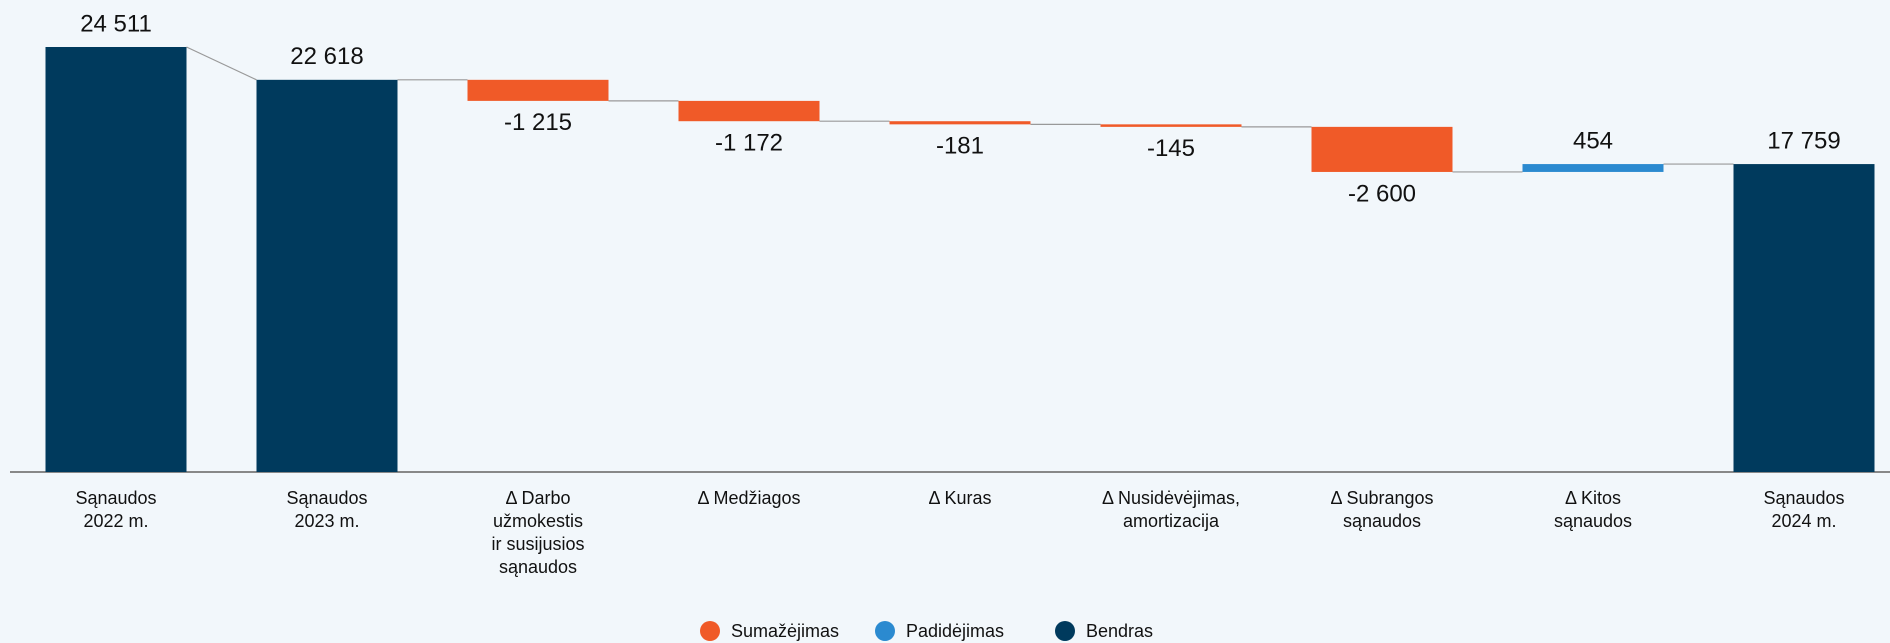 Image resolution: width=1890 pixels, height=643 pixels. I want to click on value-label: 454, so click(1593, 140).